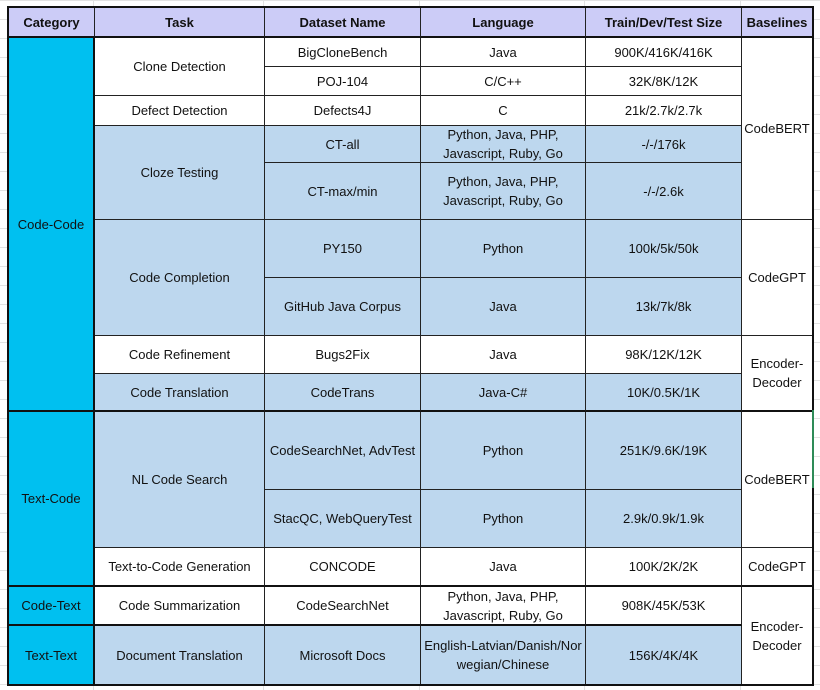 The image size is (820, 690). What do you see at coordinates (343, 567) in the screenshot?
I see `dataset-cell: CONCODE` at bounding box center [343, 567].